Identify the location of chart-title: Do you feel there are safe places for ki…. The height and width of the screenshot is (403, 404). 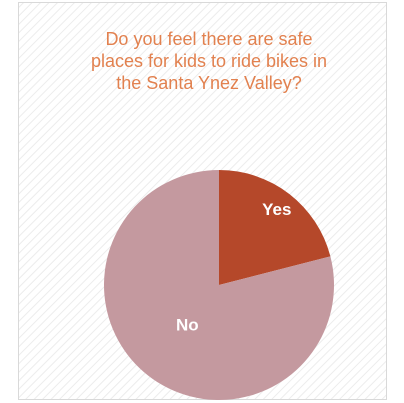
(209, 61).